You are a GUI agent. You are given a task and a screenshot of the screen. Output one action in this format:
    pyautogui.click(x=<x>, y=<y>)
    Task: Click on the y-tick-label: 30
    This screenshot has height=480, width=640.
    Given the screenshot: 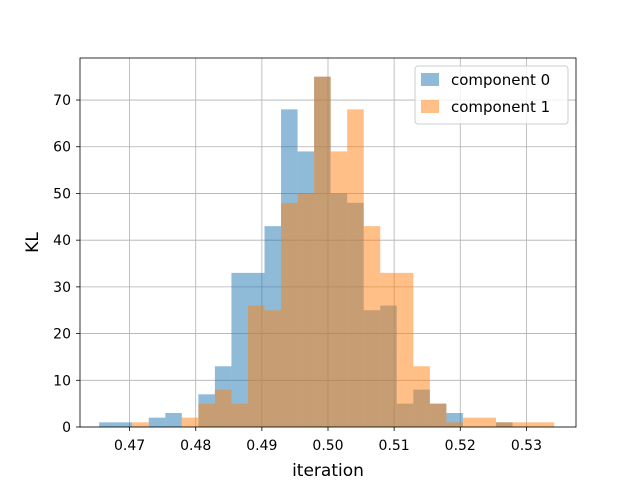 What is the action you would take?
    pyautogui.click(x=62, y=288)
    